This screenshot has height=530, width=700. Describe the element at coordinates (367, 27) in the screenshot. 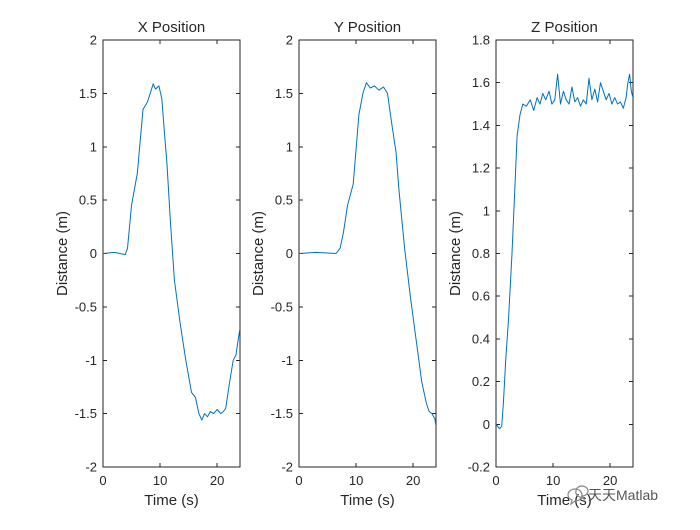

I see `chart-title: Y Position` at that location.